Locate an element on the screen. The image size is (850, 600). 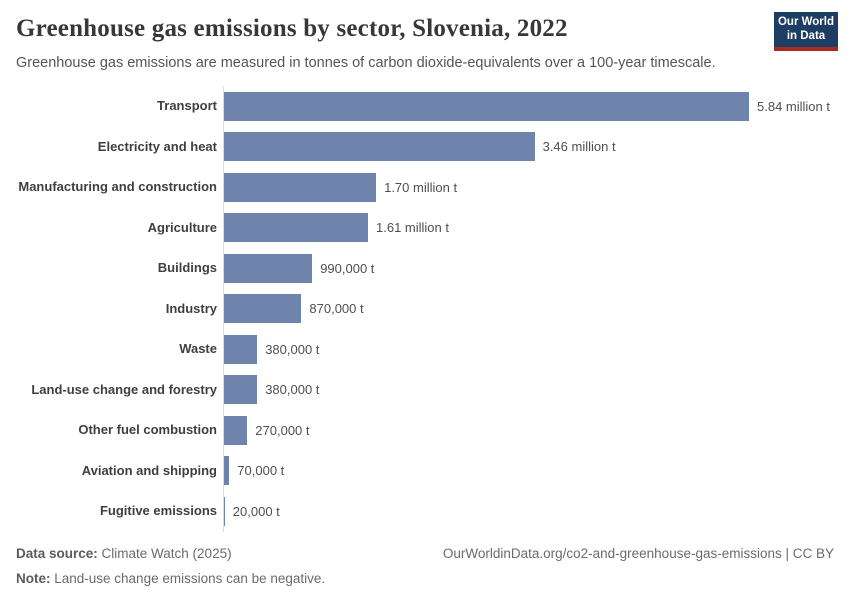
category-label: Electricity and heat is located at coordinates (157, 146).